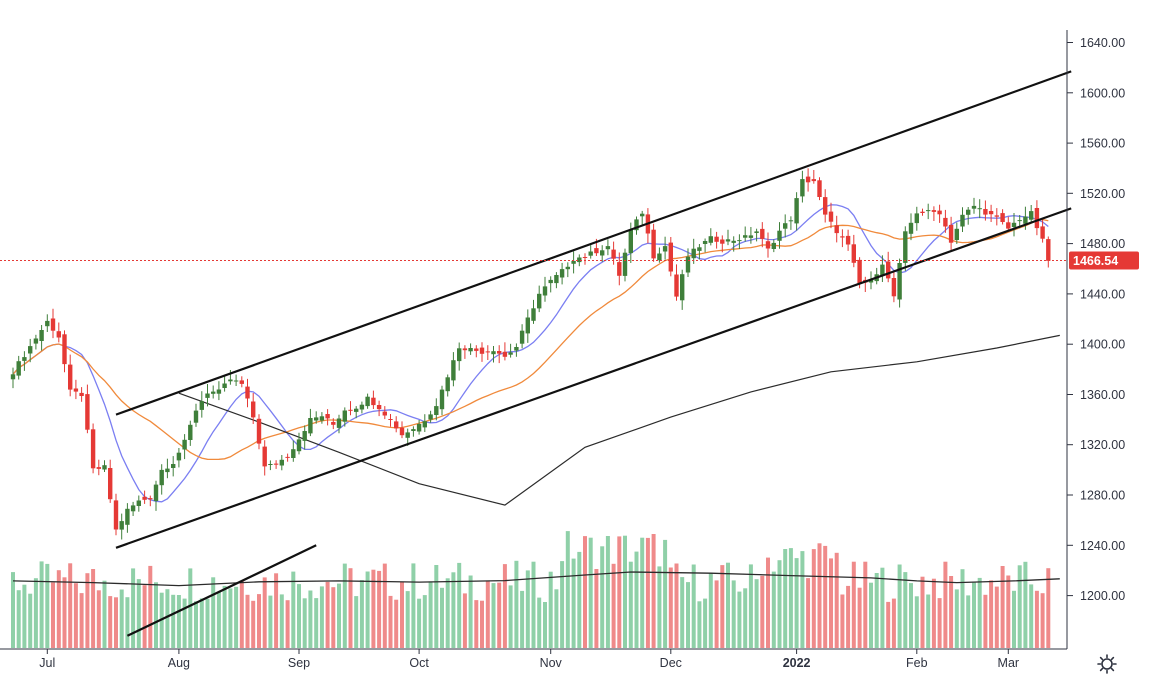 This screenshot has height=685, width=1155. I want to click on time-tick-label: Mar, so click(1009, 663).